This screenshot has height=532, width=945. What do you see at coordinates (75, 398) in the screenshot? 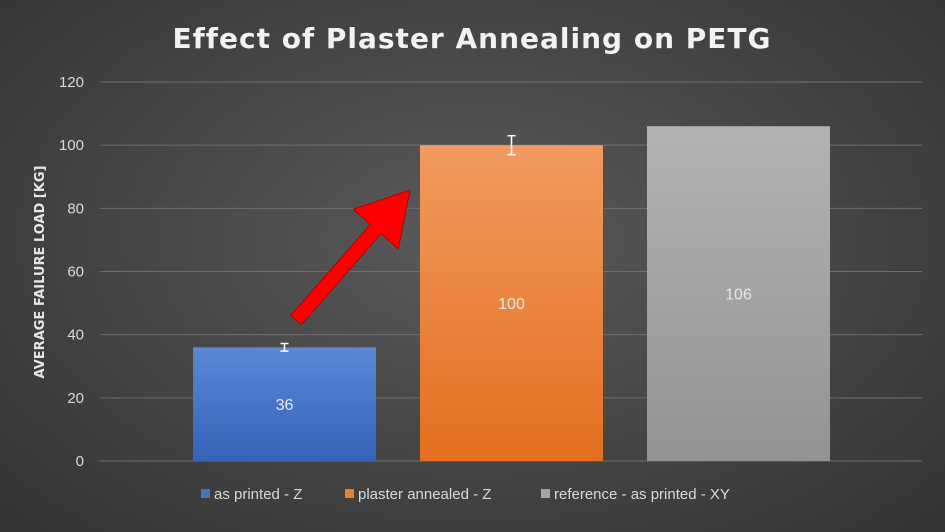
I see `y-tick-label: 20` at bounding box center [75, 398].